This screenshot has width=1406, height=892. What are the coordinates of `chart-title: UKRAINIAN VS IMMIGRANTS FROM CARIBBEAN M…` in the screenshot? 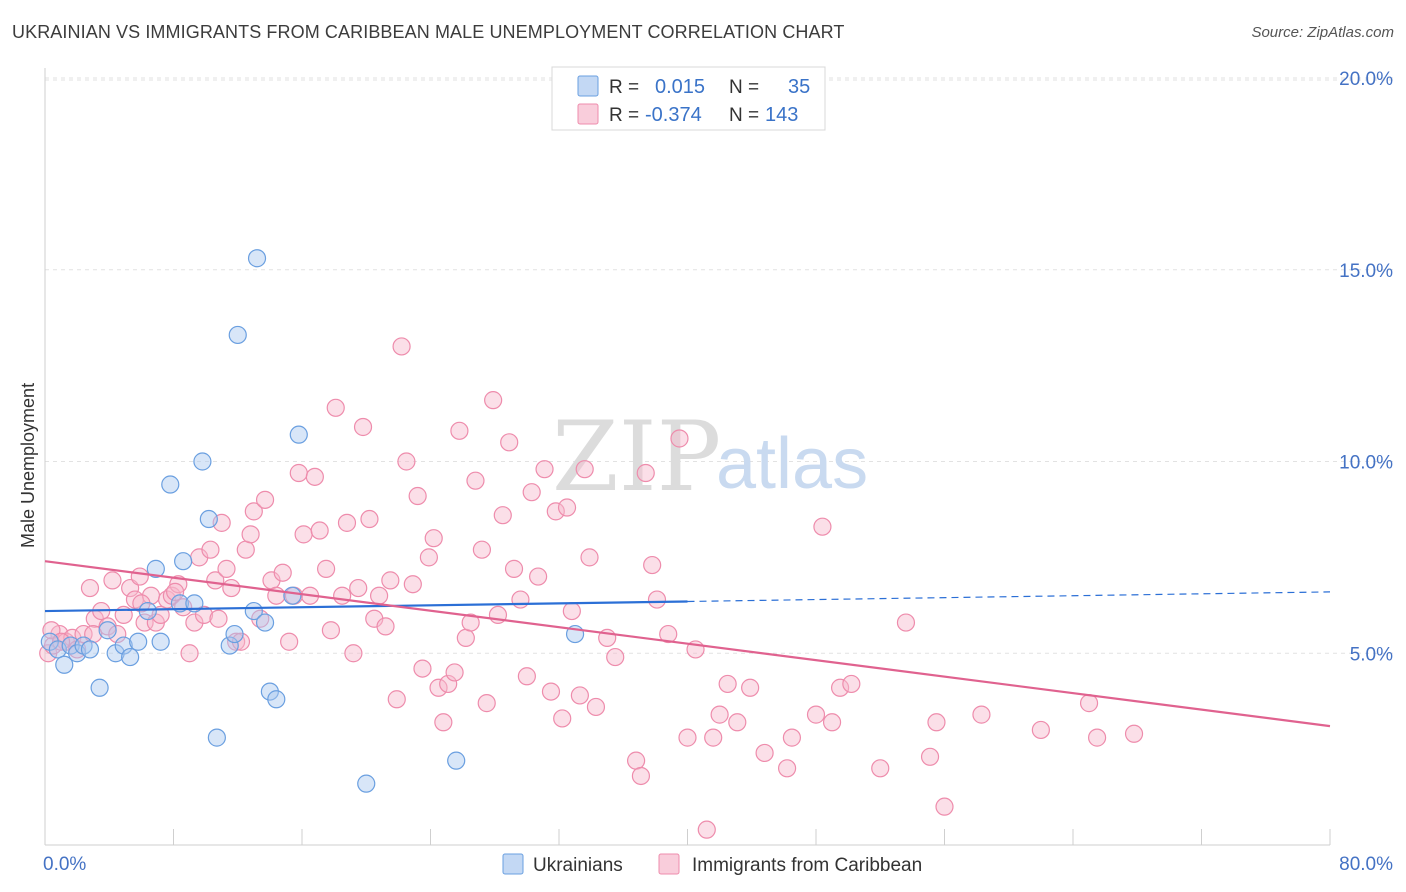 It's located at (428, 32).